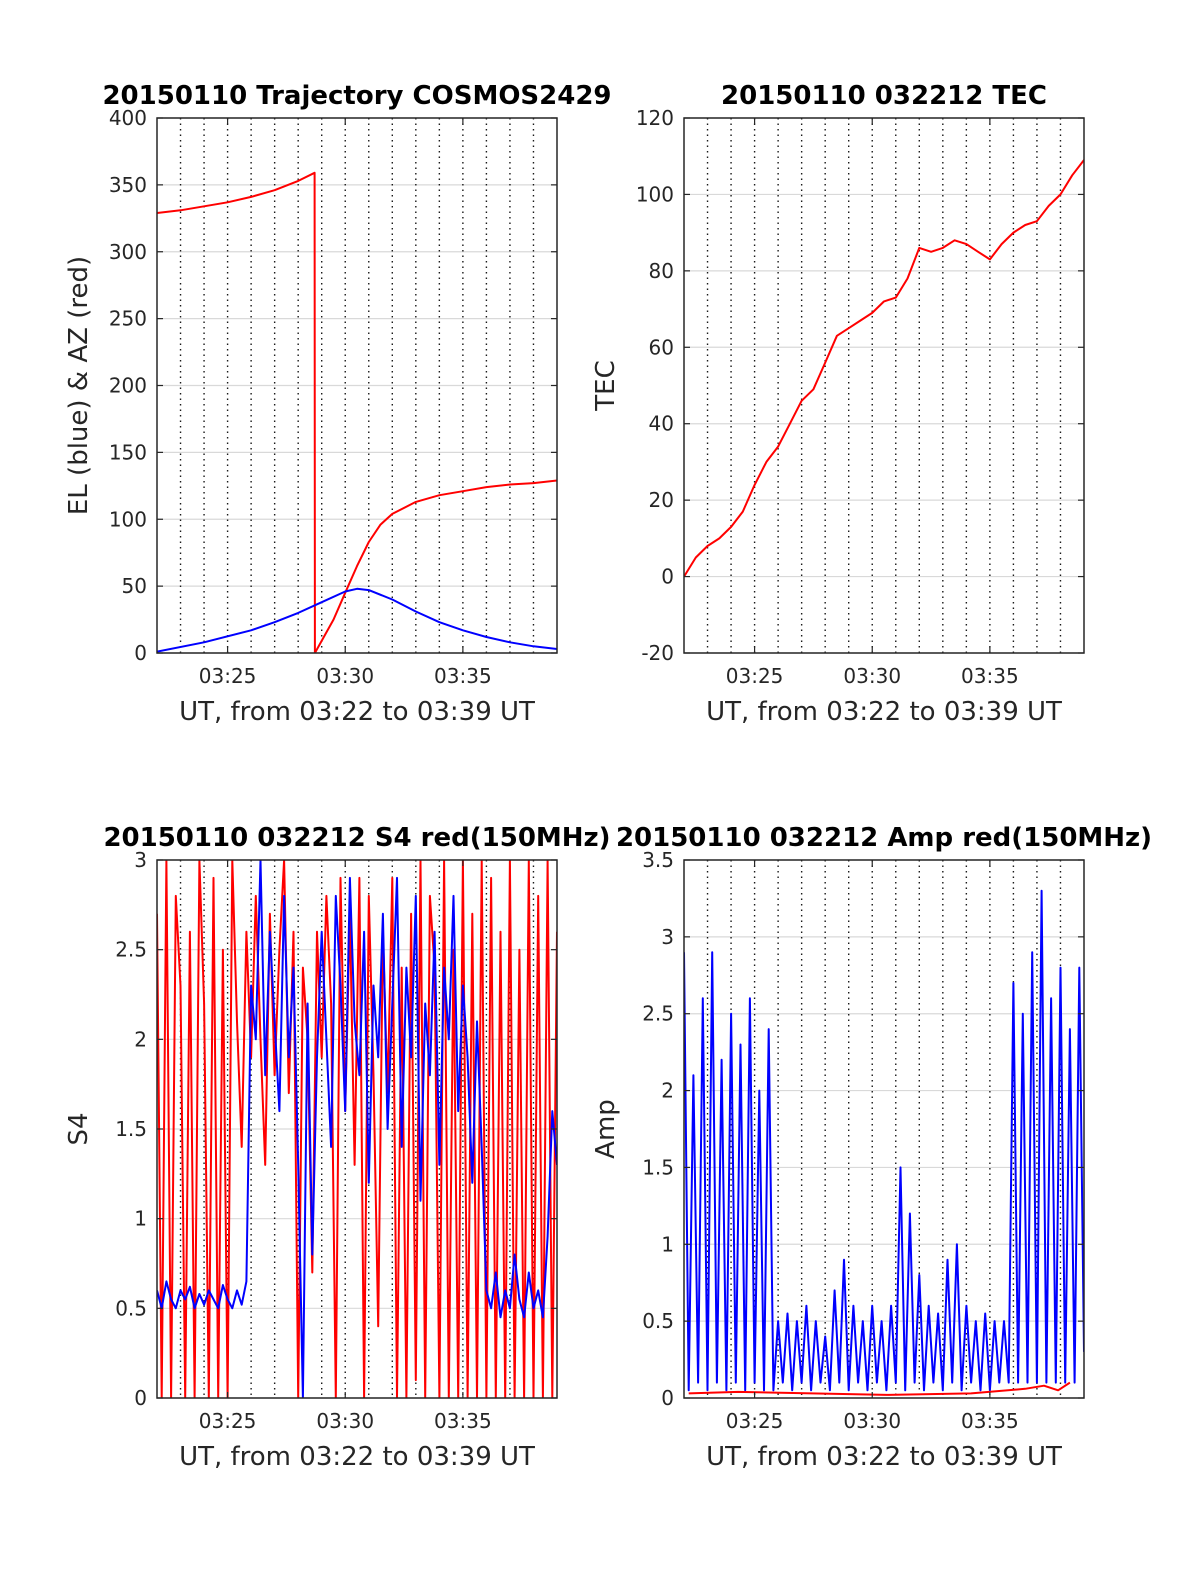  What do you see at coordinates (661, 424) in the screenshot?
I see `y-tick-label: 40` at bounding box center [661, 424].